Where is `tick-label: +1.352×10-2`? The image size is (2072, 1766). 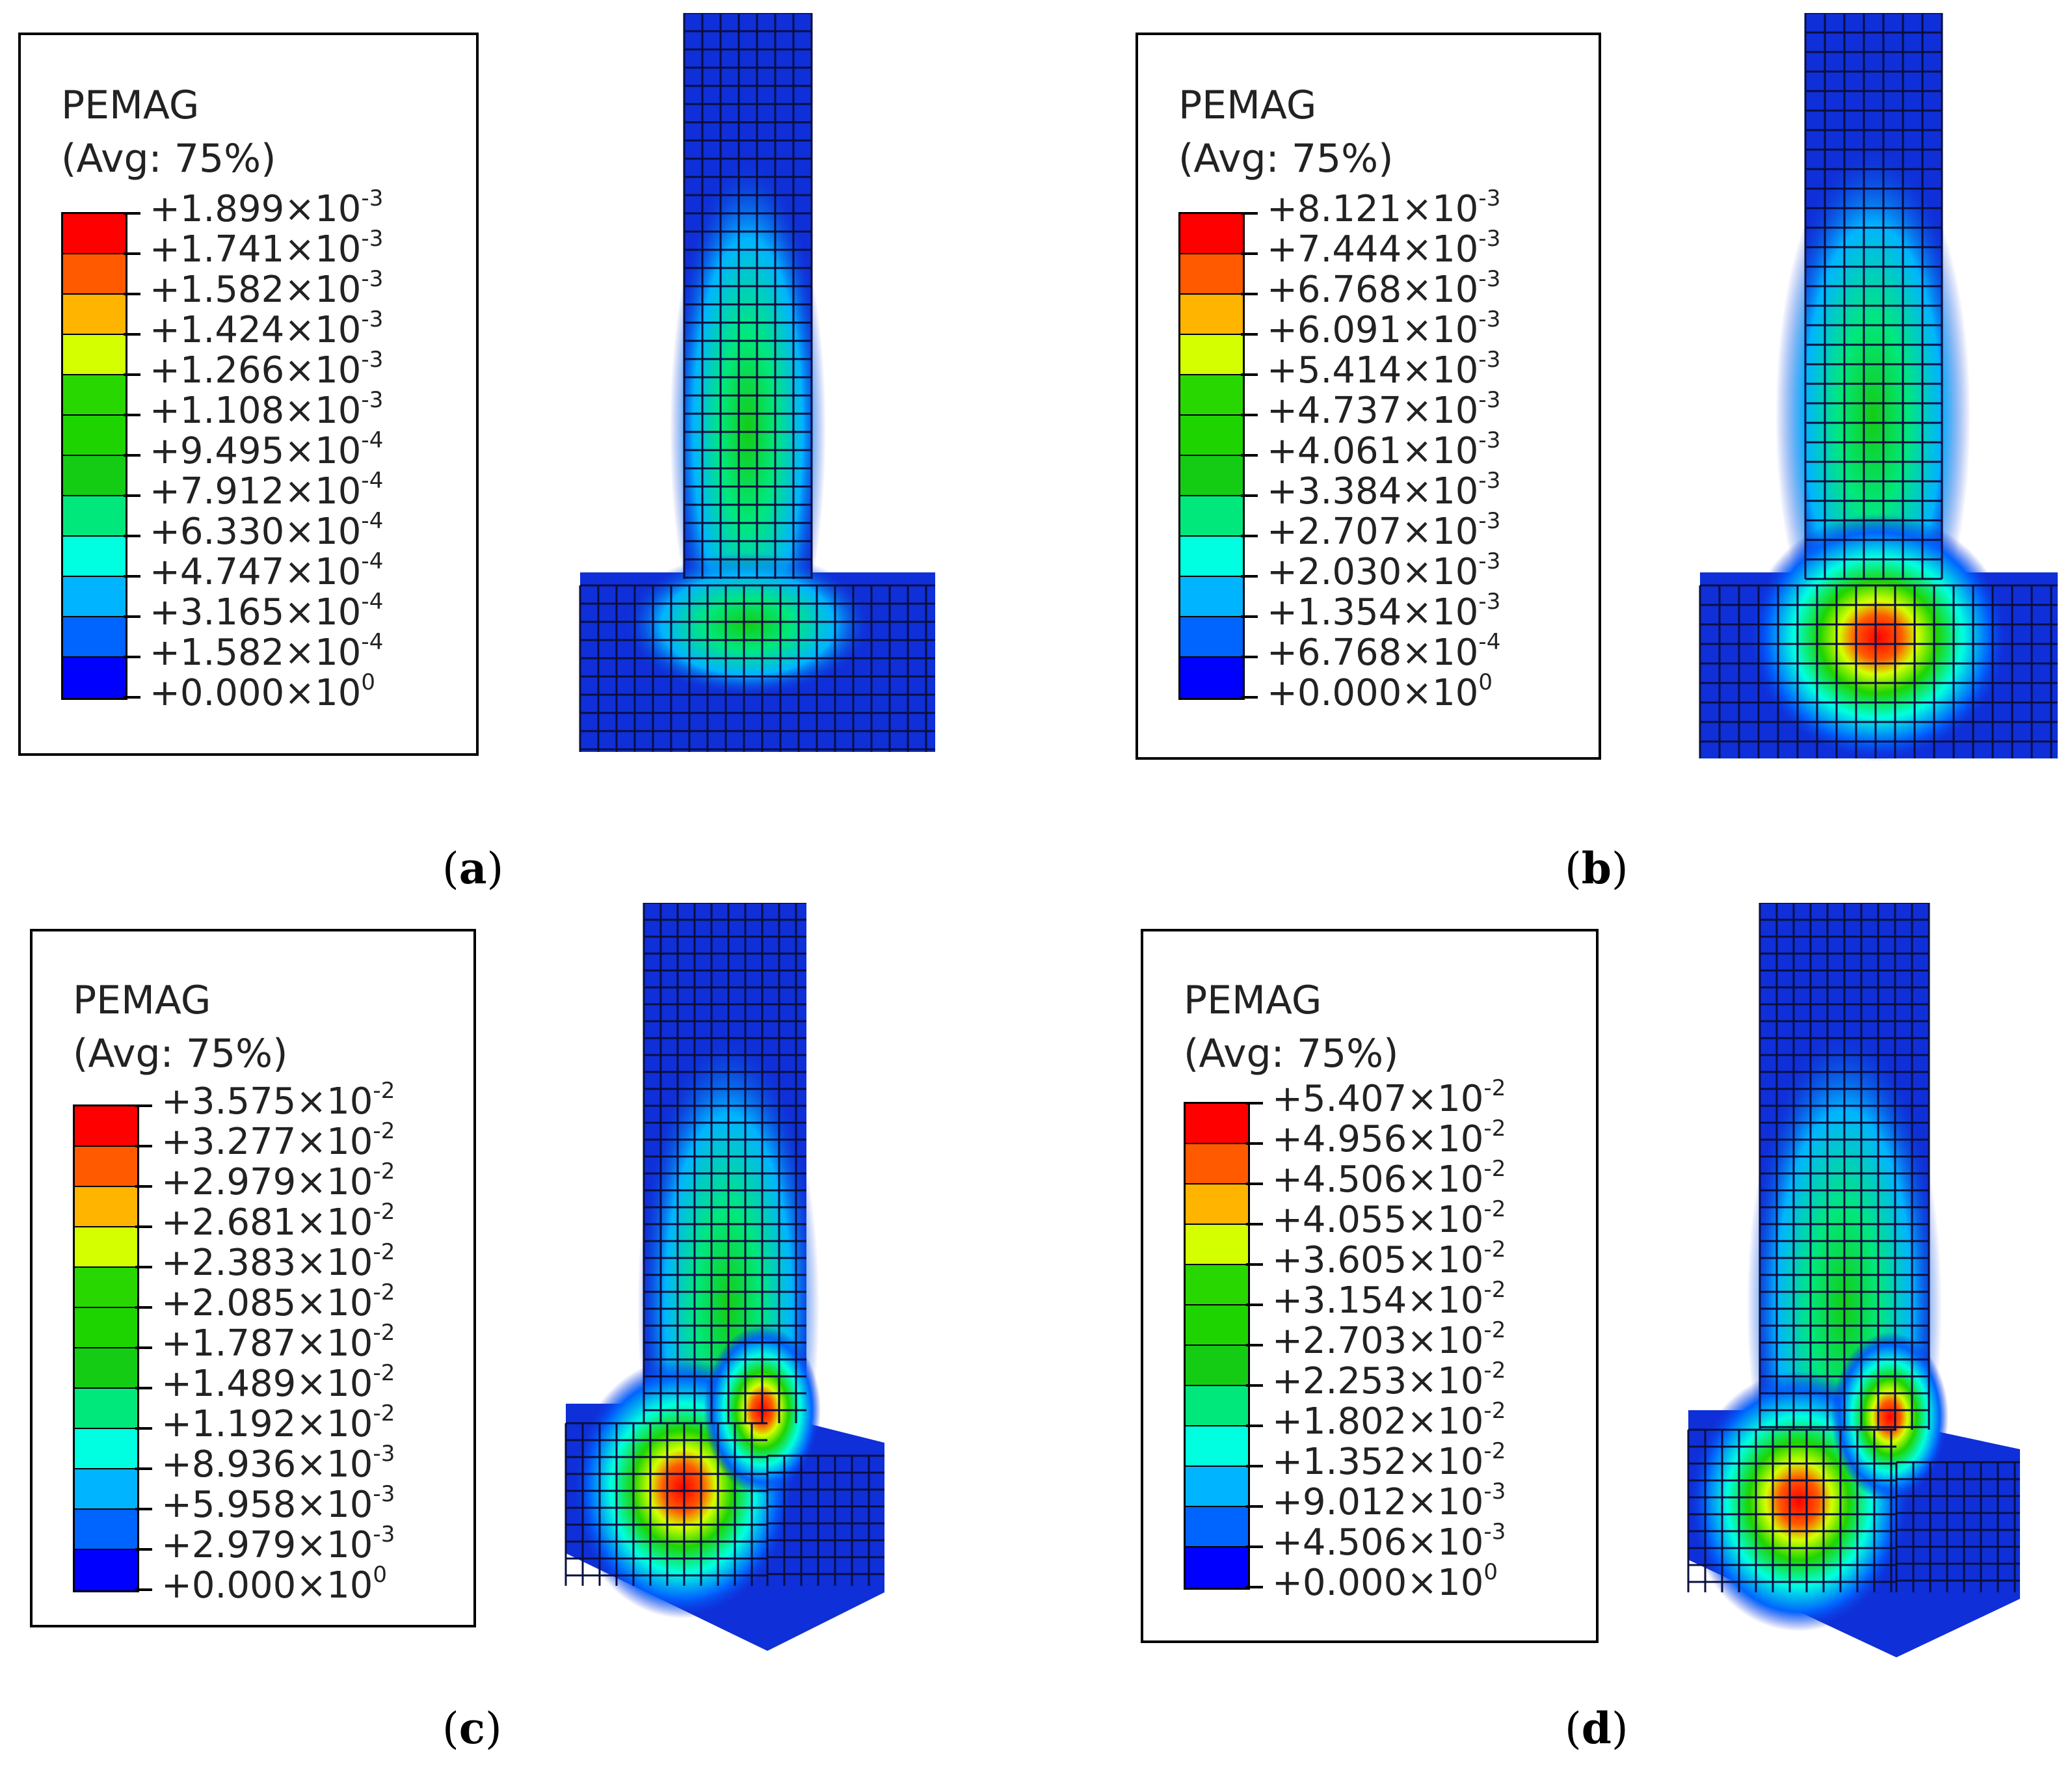 tick-label: +1.352×10-2 is located at coordinates (1389, 1460).